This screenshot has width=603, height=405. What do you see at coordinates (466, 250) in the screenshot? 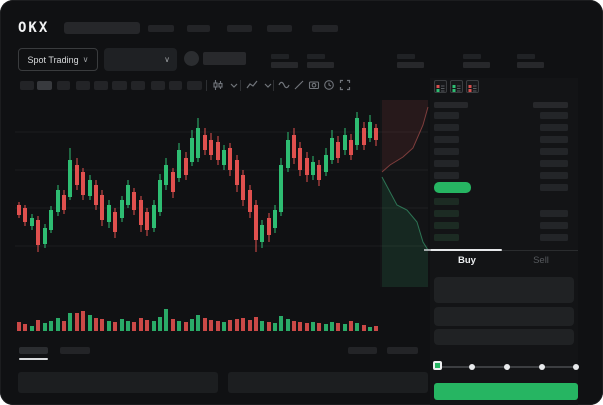
I see `buy-tab-indicator` at bounding box center [466, 250].